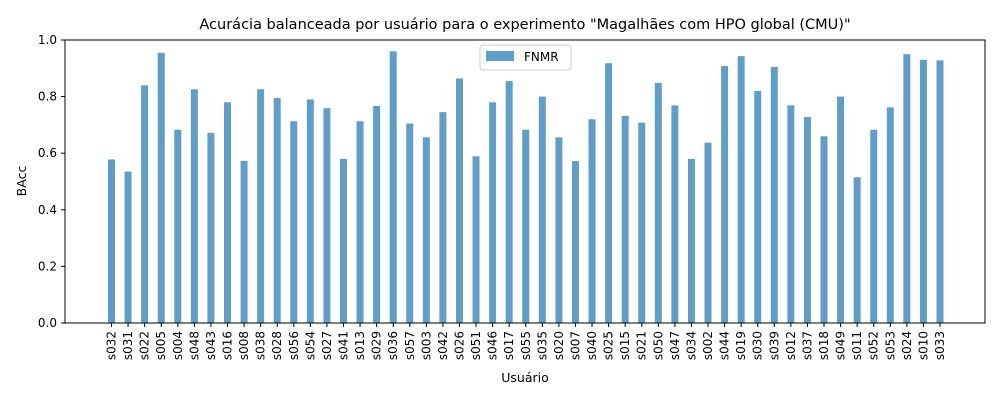 Image resolution: width=1000 pixels, height=400 pixels. What do you see at coordinates (774, 345) in the screenshot?
I see `x-tick-label: s039` at bounding box center [774, 345].